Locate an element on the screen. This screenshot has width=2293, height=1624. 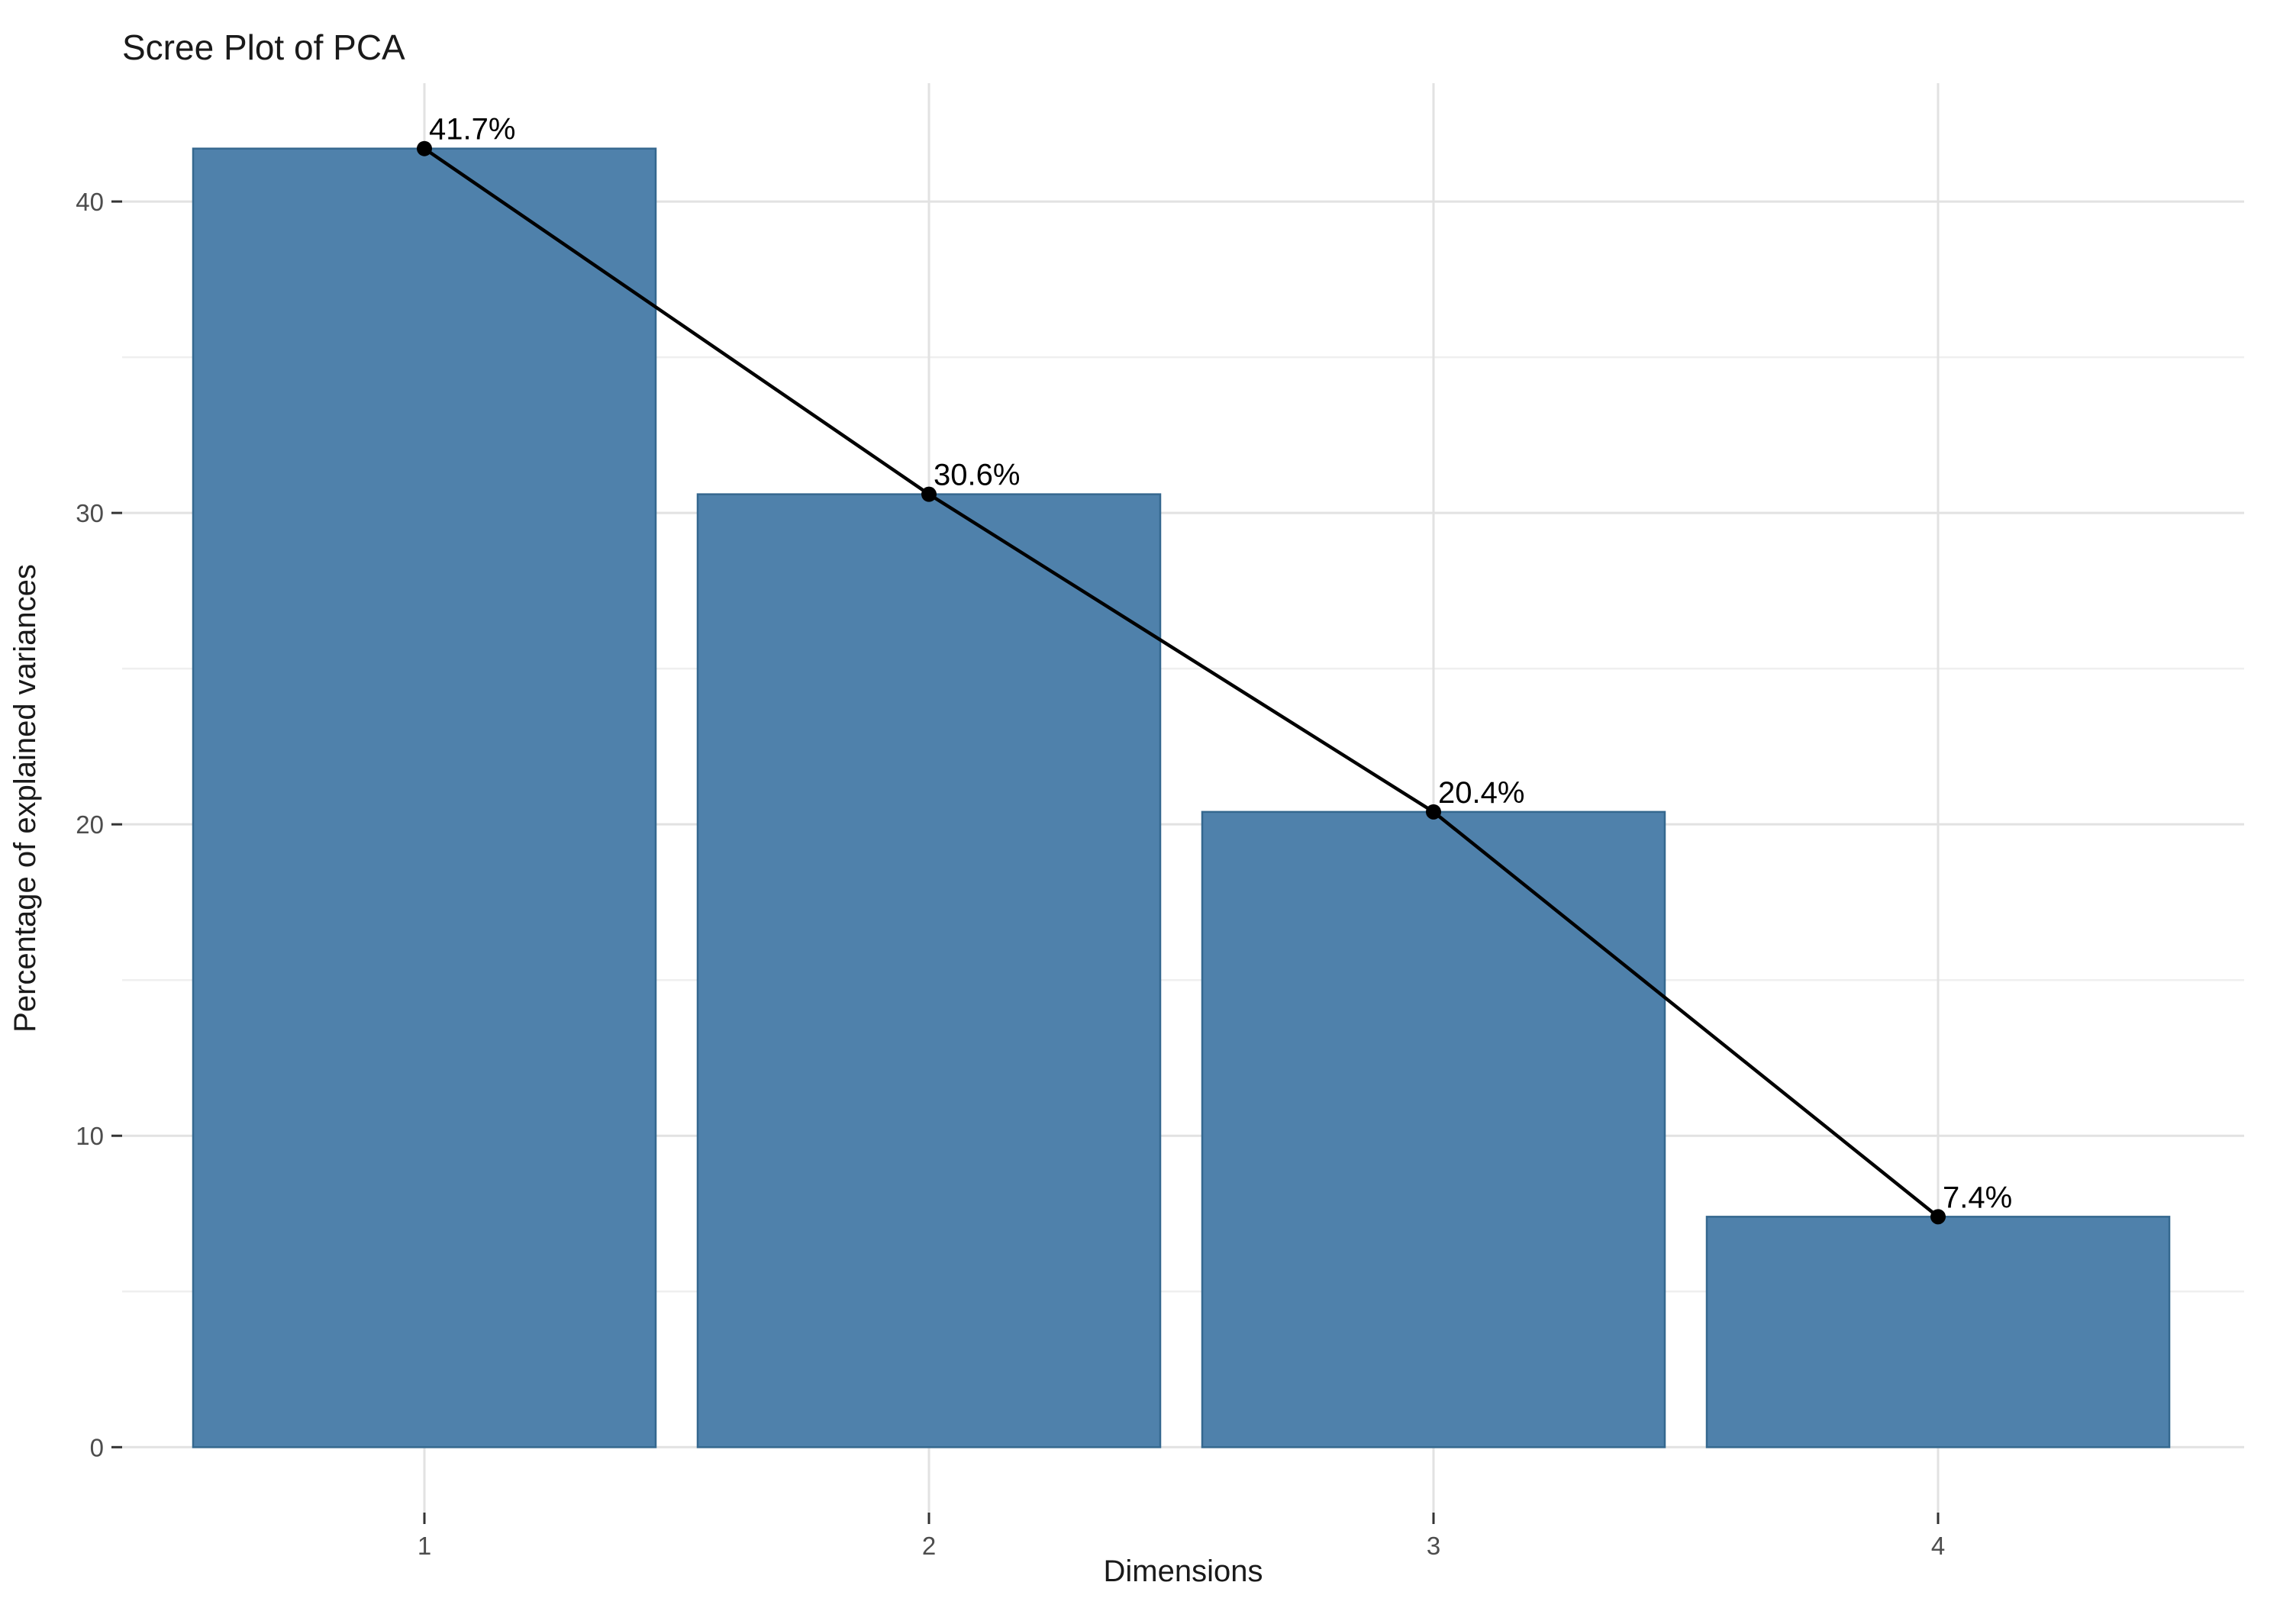
x-tick-label: 2 is located at coordinates (929, 1546).